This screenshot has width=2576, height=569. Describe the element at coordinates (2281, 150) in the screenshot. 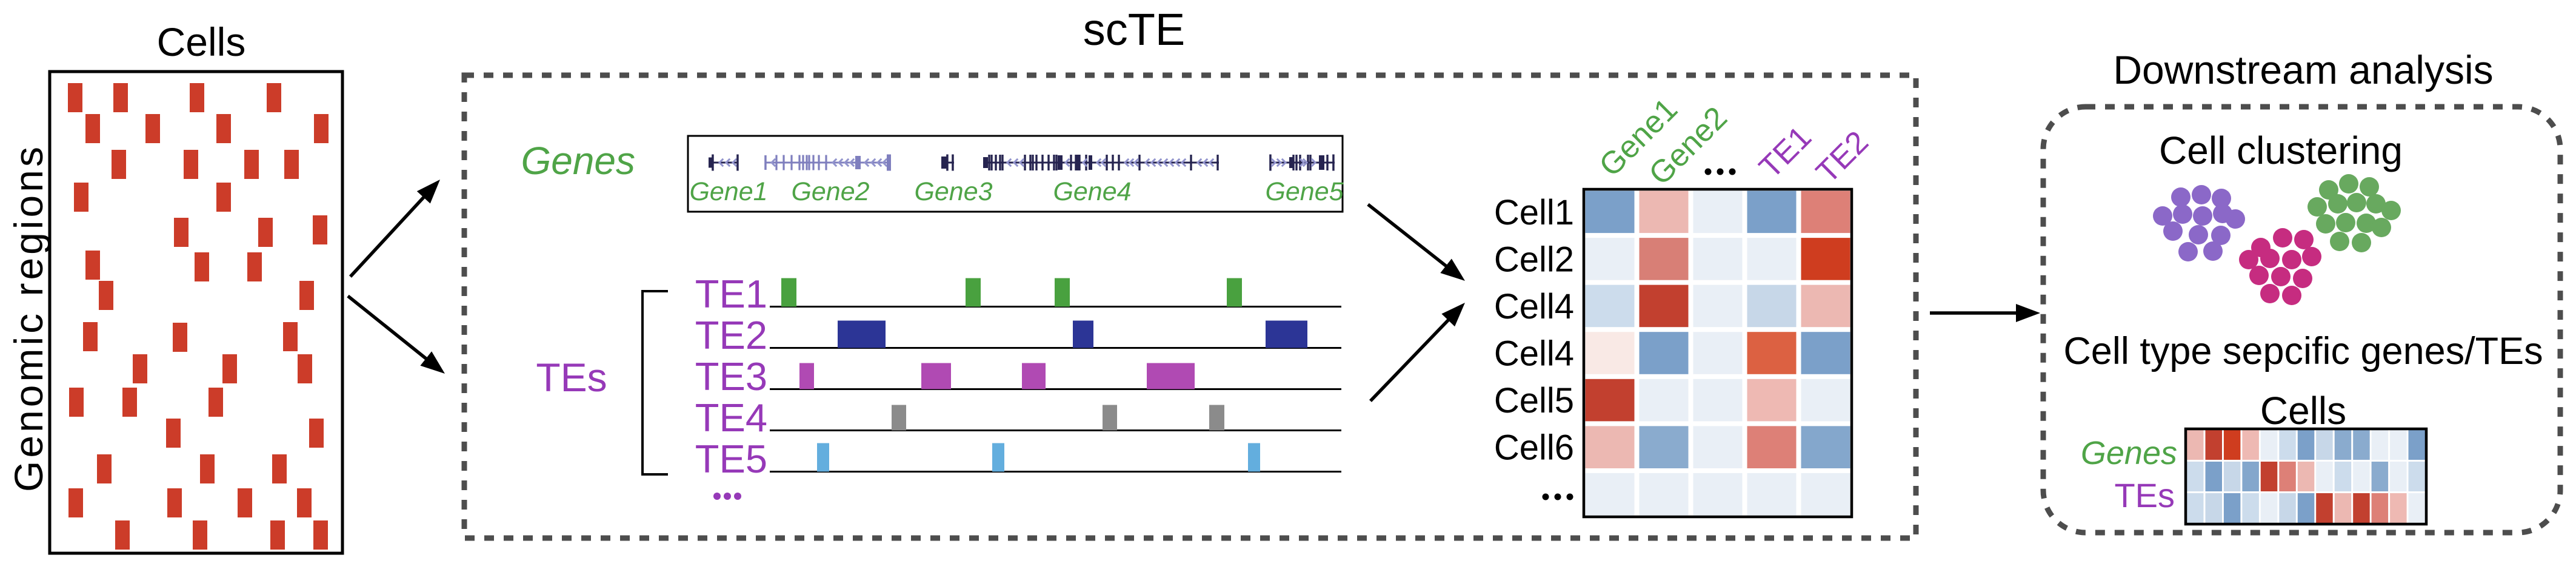

I see `svg-text: Cell clustering` at that location.